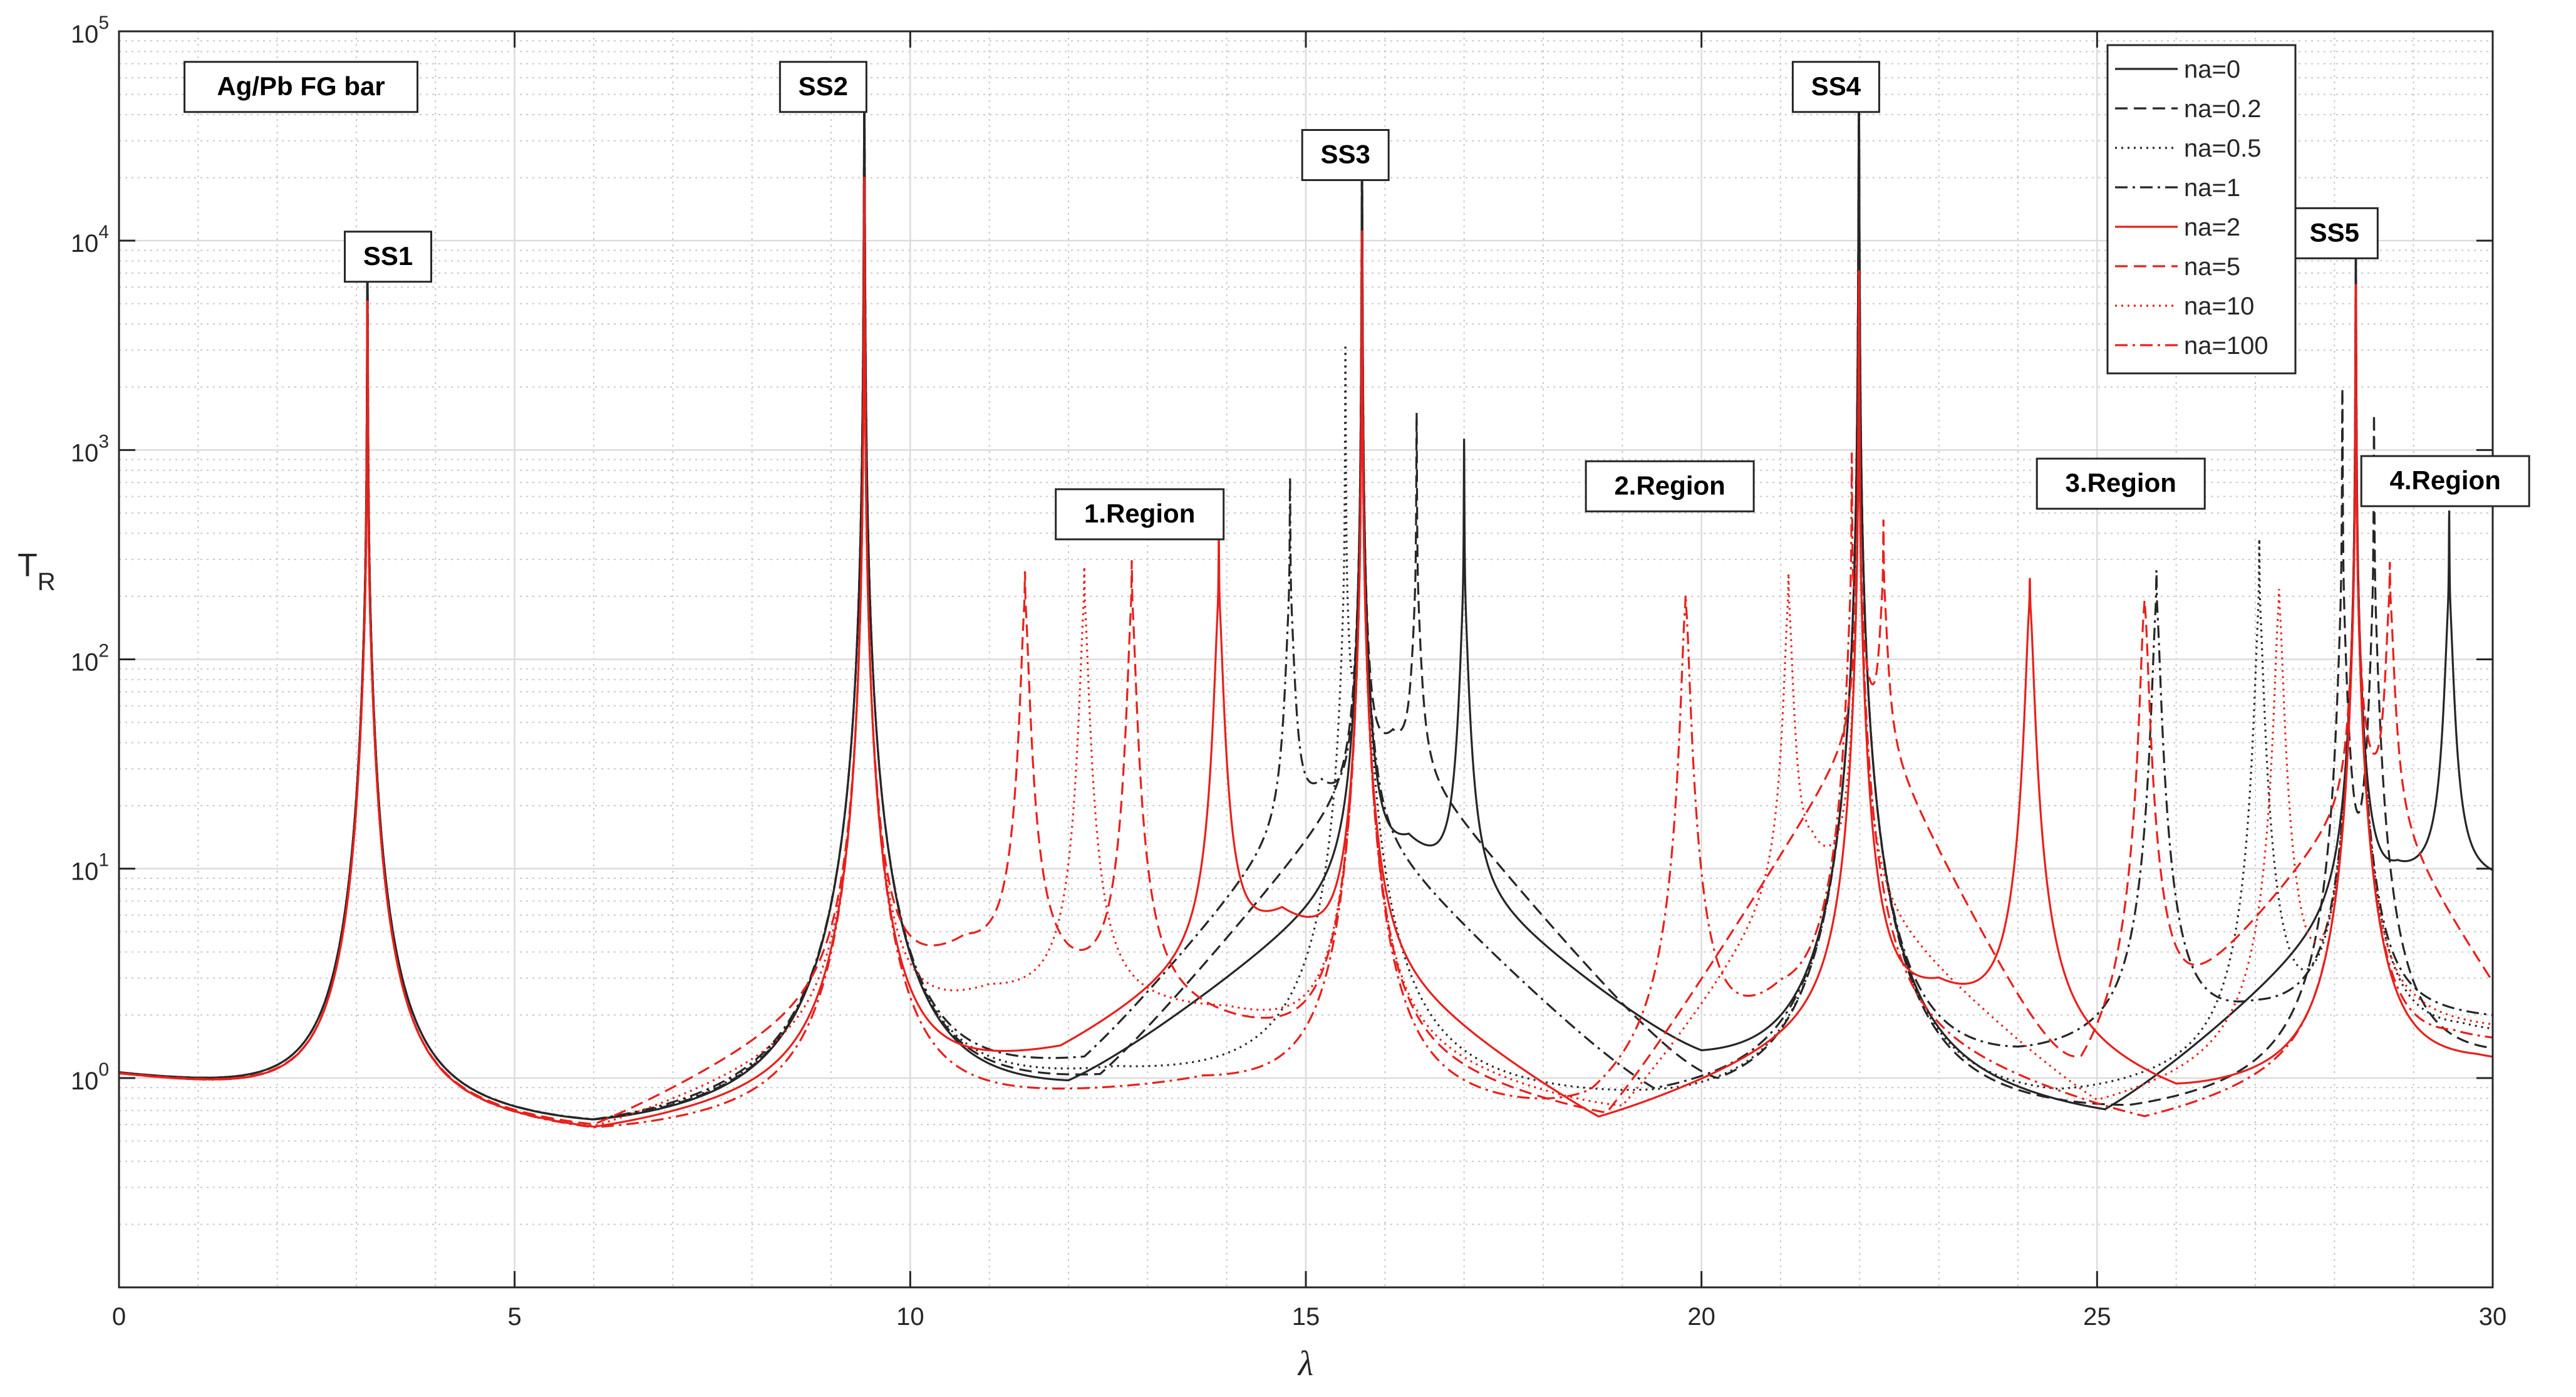  I want to click on y-axis-title-subscript: R, so click(47, 582).